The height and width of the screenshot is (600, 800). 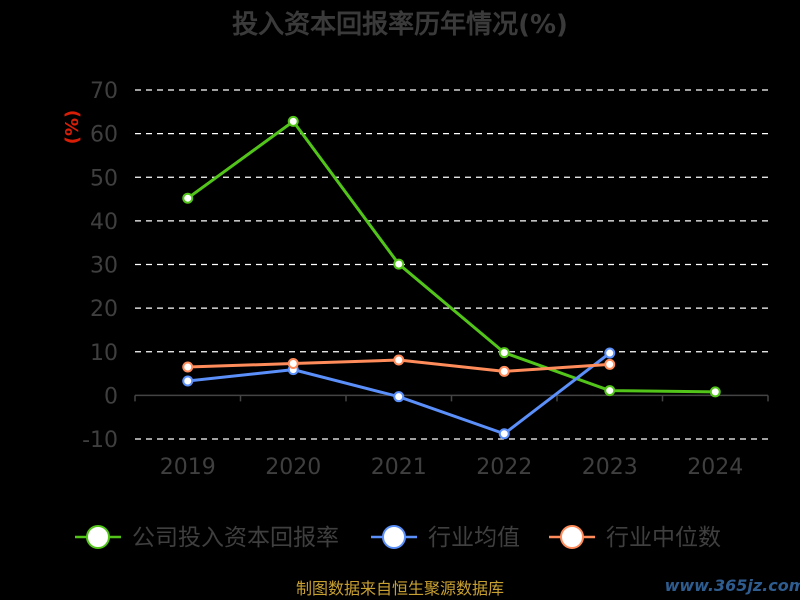 I want to click on legend-item-0: 公司投入资本回报率, so click(x=207, y=538).